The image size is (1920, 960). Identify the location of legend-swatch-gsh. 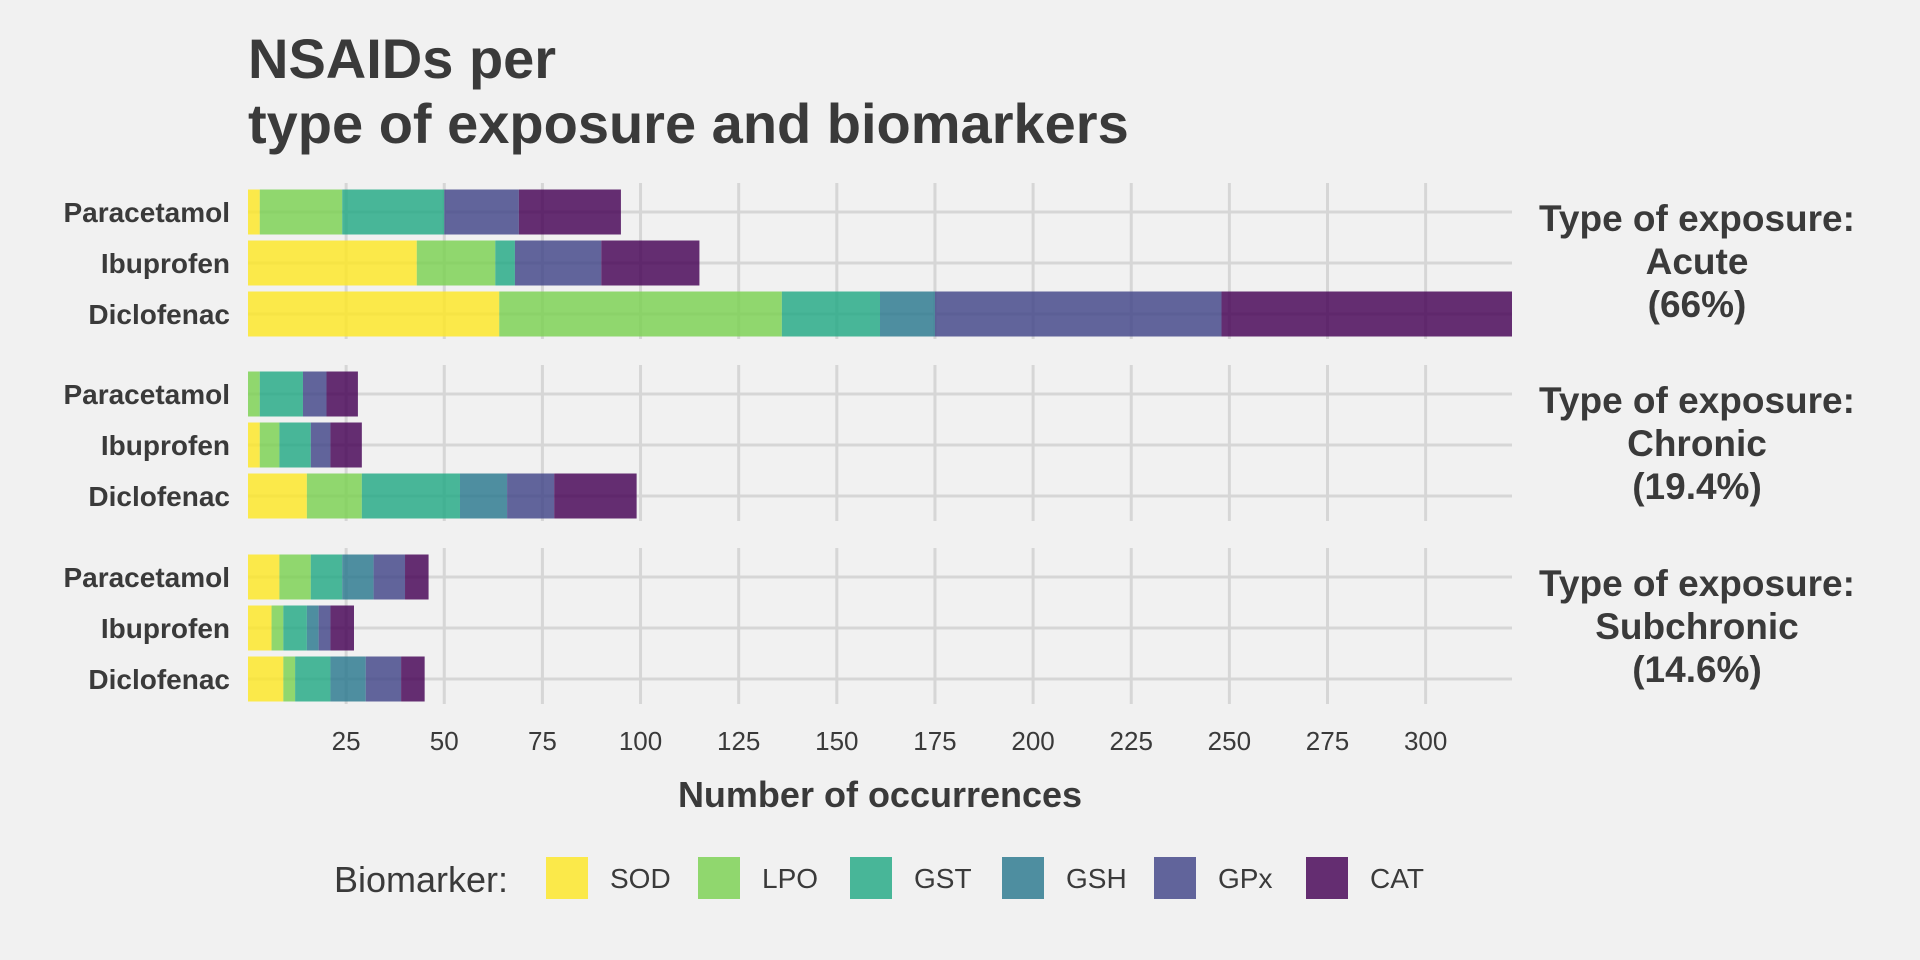
(1023, 878).